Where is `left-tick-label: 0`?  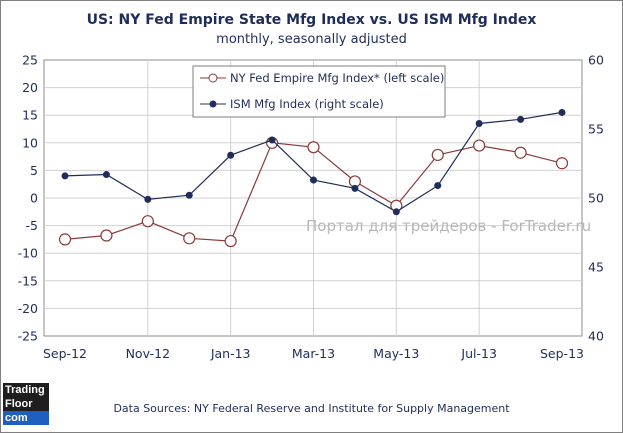 left-tick-label: 0 is located at coordinates (34, 198).